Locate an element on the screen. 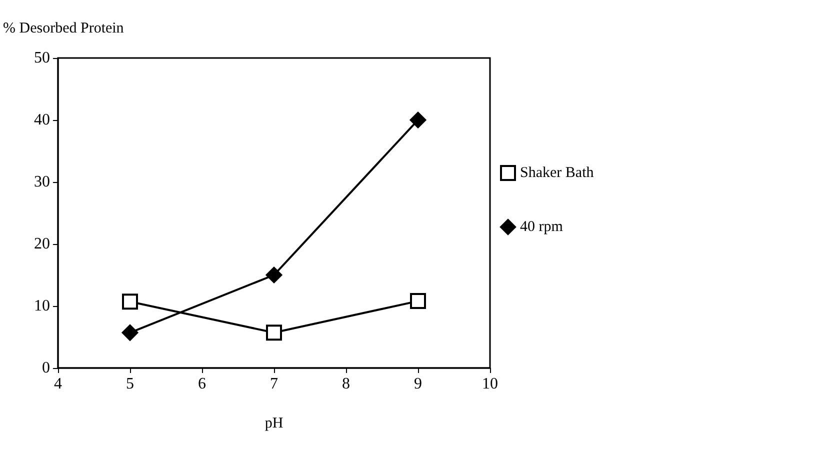 Image resolution: width=840 pixels, height=471 pixels. legend-label: 40 rpm is located at coordinates (542, 227).